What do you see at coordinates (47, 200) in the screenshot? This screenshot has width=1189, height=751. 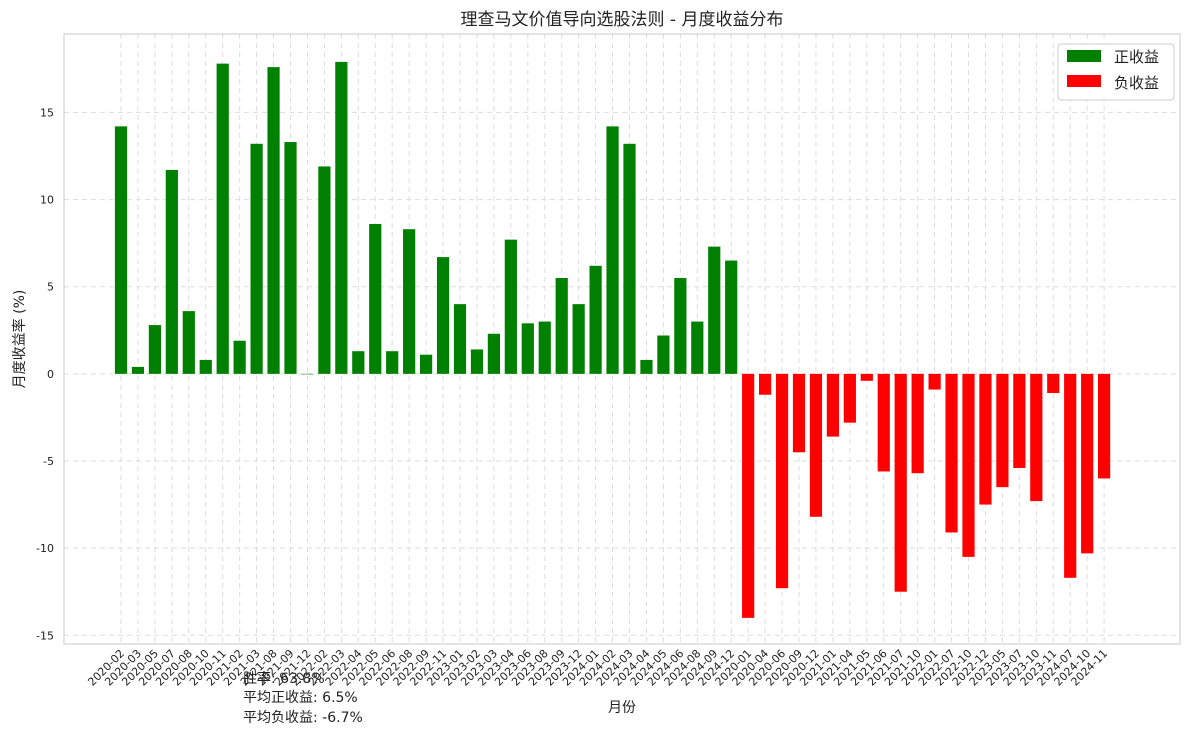 I see `y-tick-label: 10` at bounding box center [47, 200].